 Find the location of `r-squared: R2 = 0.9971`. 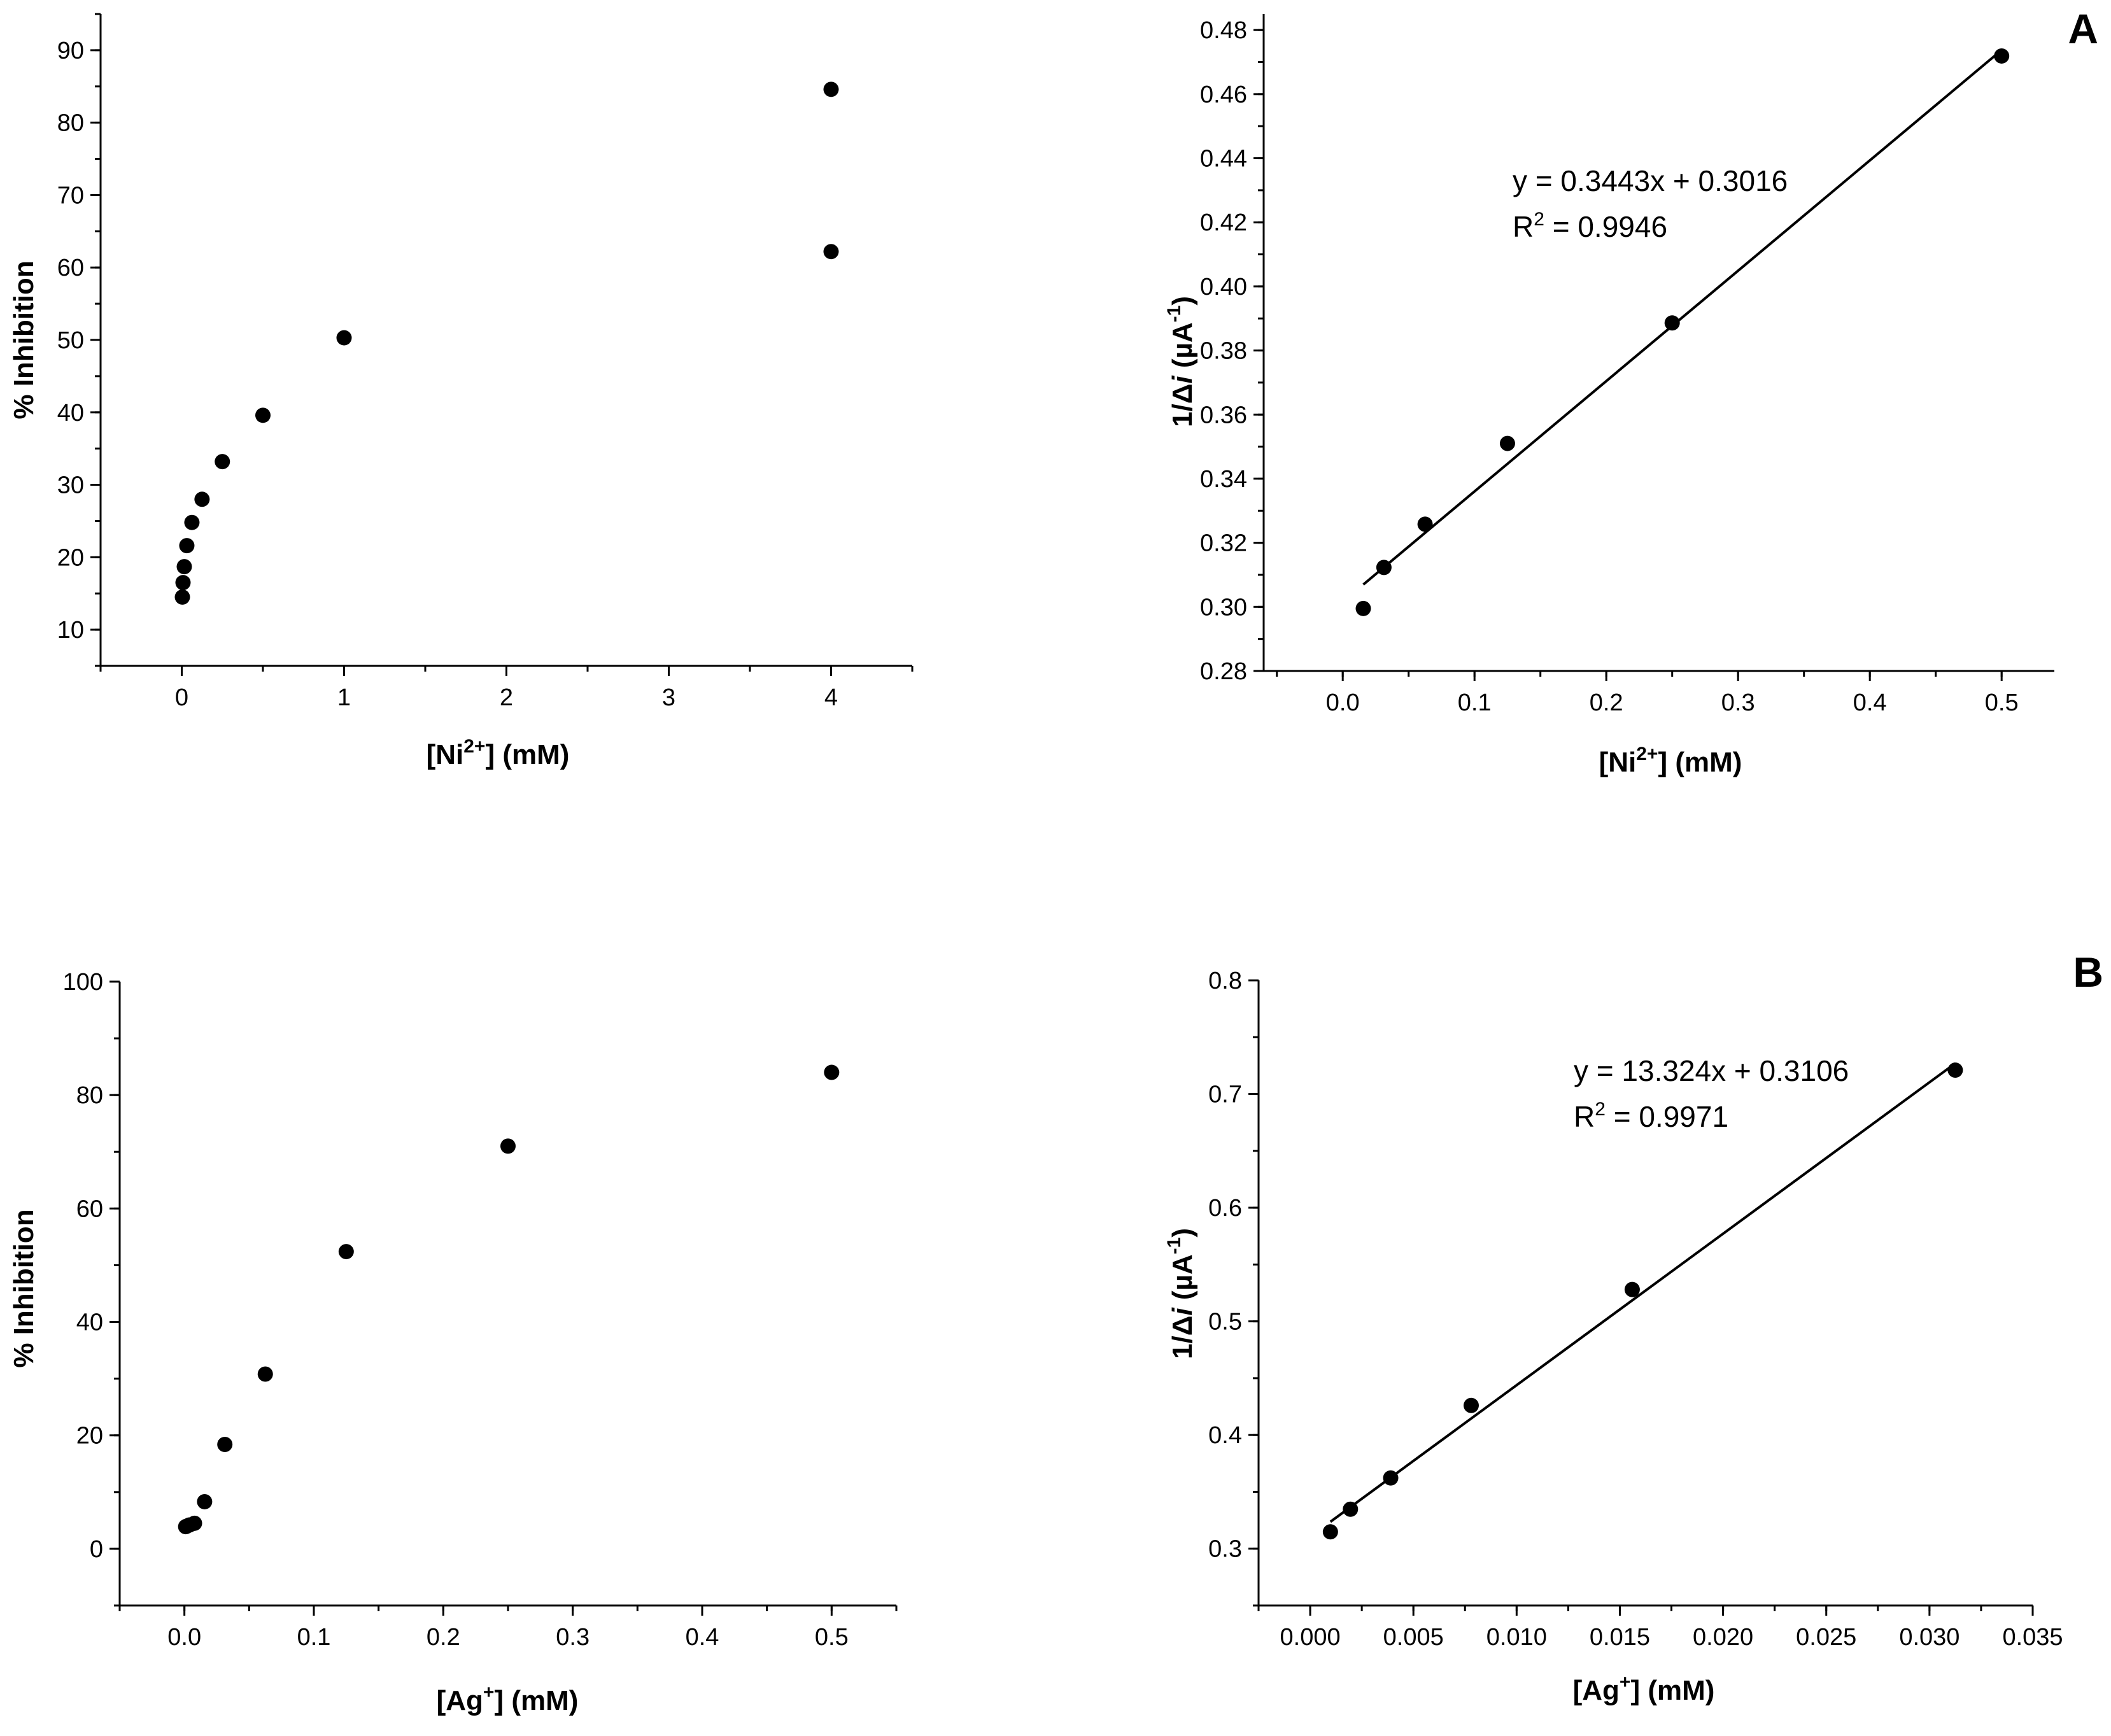

r-squared: R2 = 0.9971 is located at coordinates (1651, 1116).